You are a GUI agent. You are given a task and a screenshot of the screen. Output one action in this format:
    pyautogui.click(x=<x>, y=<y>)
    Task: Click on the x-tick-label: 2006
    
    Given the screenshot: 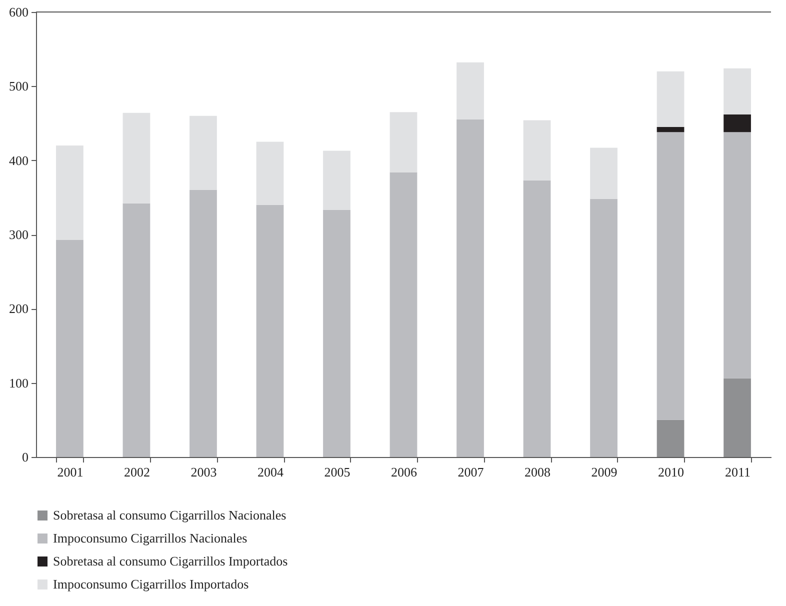 What is the action you would take?
    pyautogui.click(x=404, y=472)
    